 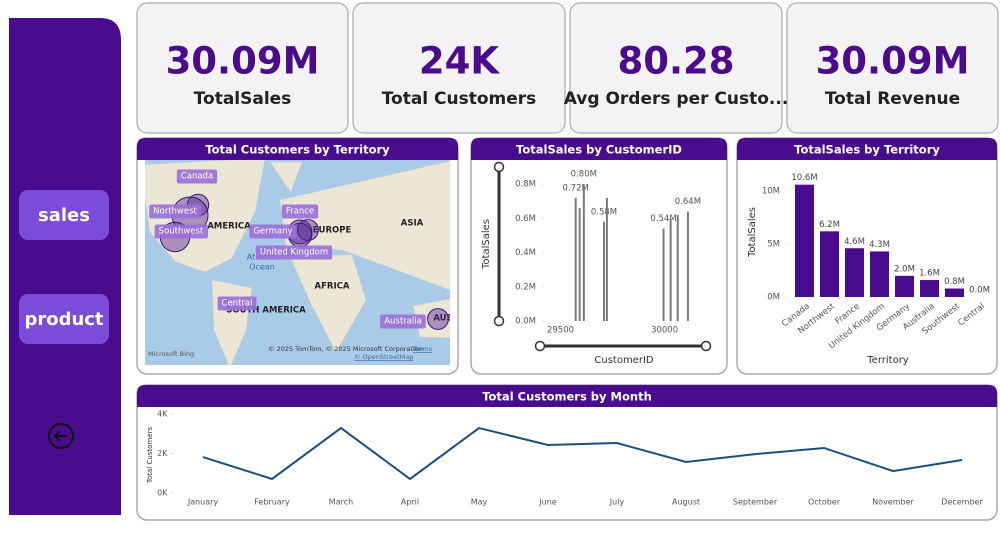 What do you see at coordinates (442, 319) in the screenshot?
I see `map-label: AUS` at bounding box center [442, 319].